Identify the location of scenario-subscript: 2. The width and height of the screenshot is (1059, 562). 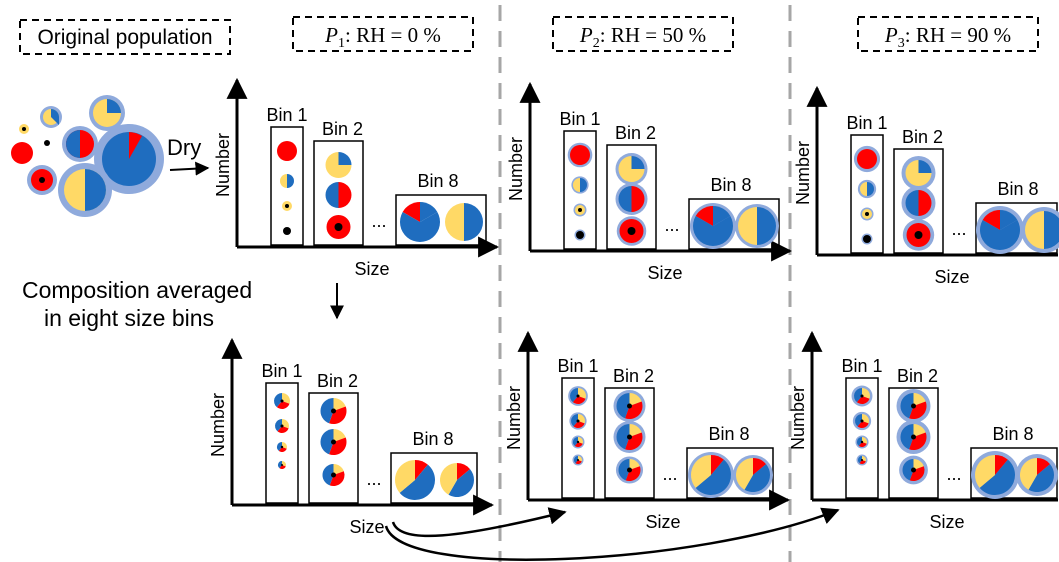
(596, 43).